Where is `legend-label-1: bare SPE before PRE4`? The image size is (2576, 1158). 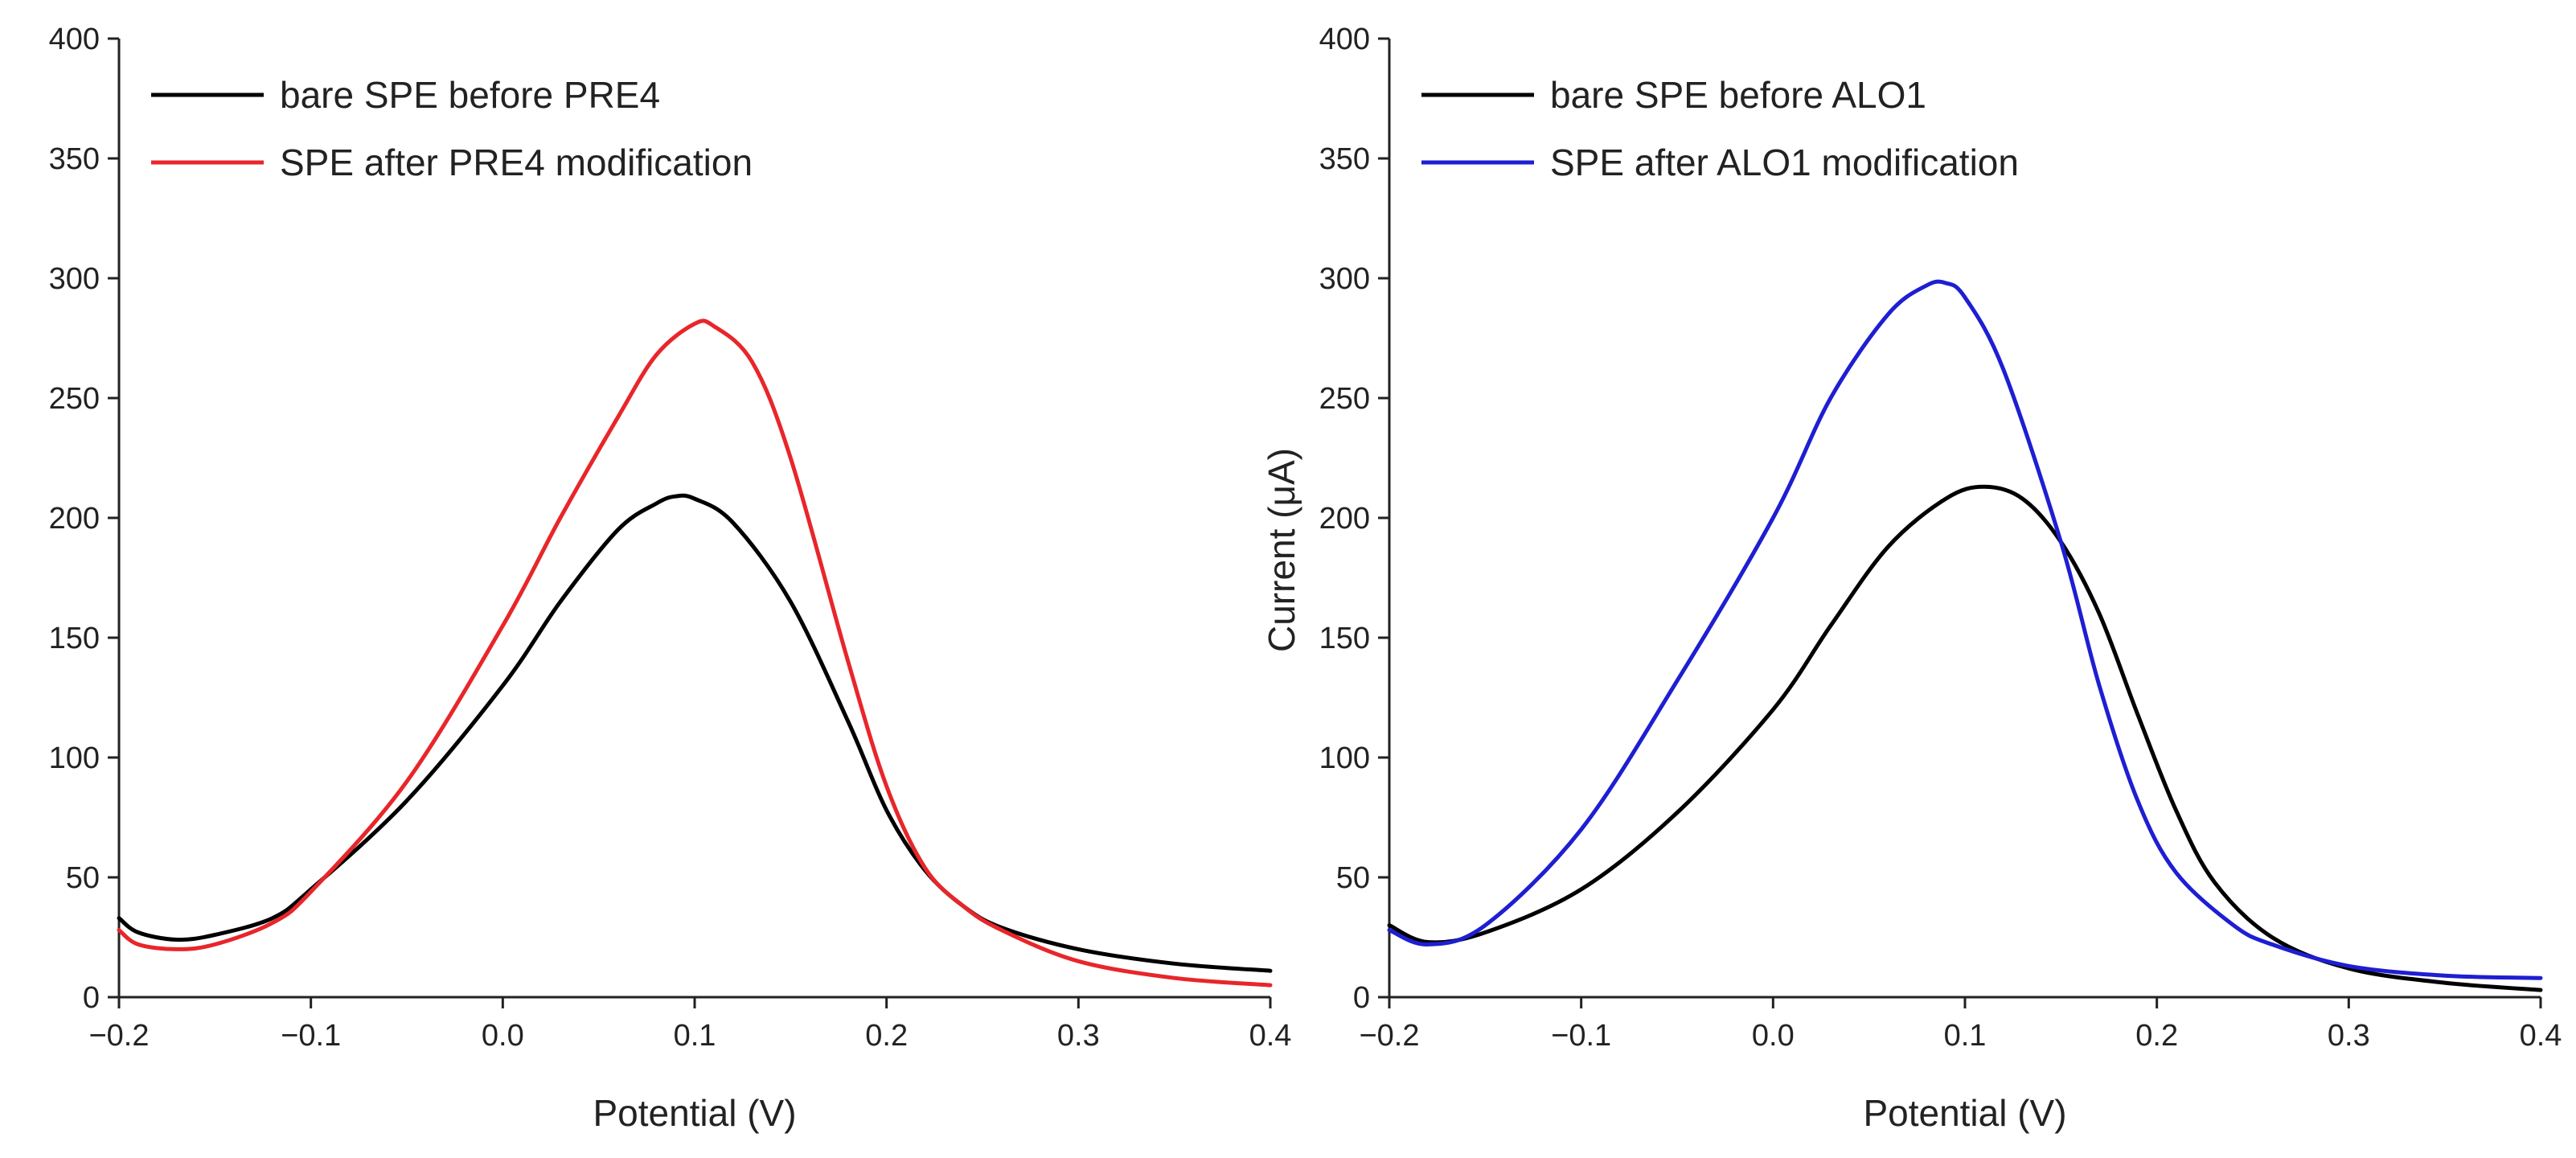
legend-label-1: bare SPE before PRE4 is located at coordinates (470, 95).